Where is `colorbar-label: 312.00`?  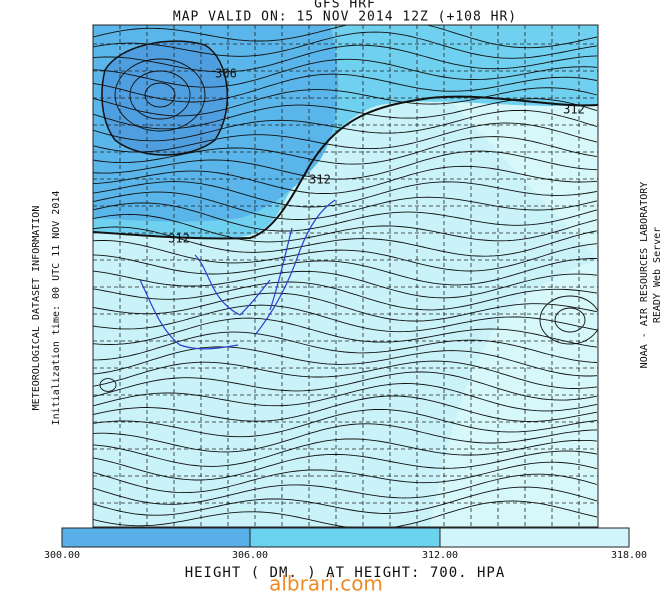
colorbar-label: 312.00 is located at coordinates (440, 555).